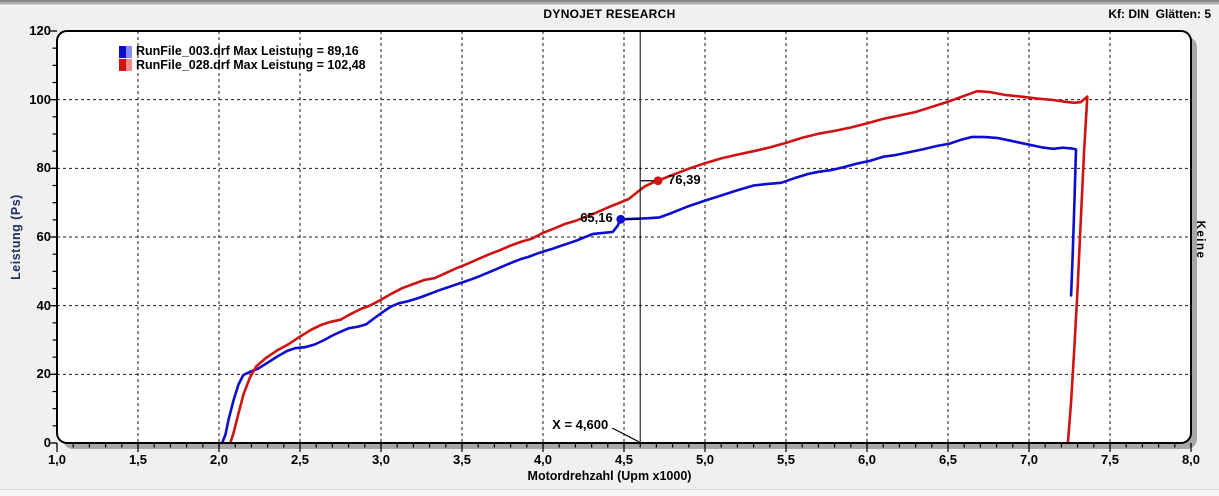 The height and width of the screenshot is (496, 1219). I want to click on cursor-marker-dot-red, so click(658, 181).